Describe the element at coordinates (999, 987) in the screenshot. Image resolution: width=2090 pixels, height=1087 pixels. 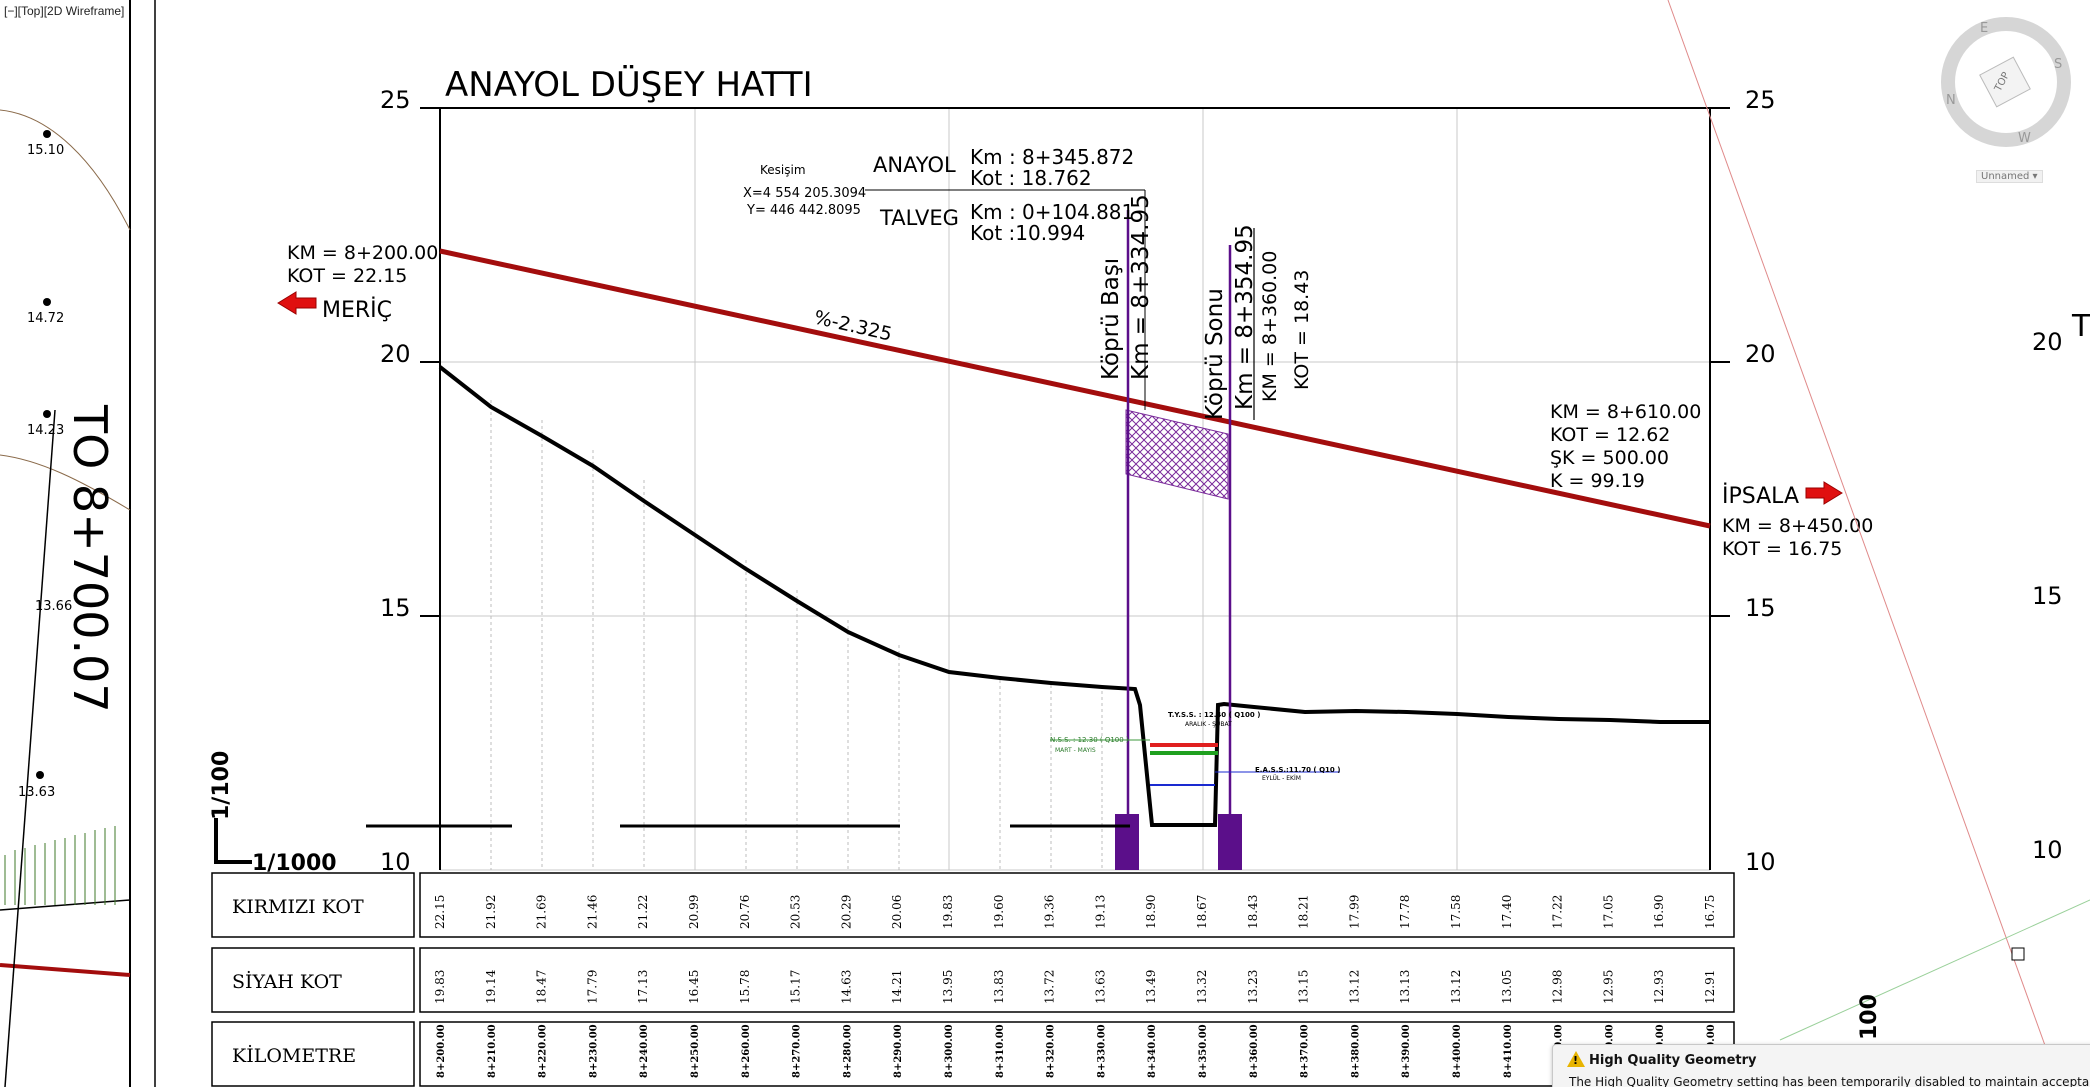
I see `table-cell-siyah: 13.83` at that location.